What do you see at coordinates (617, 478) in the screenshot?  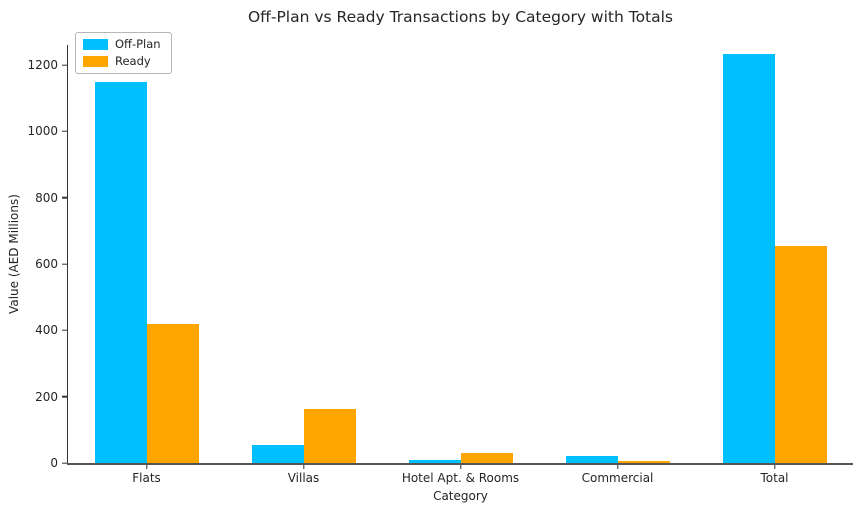 I see `x-tick-label: Commercial` at bounding box center [617, 478].